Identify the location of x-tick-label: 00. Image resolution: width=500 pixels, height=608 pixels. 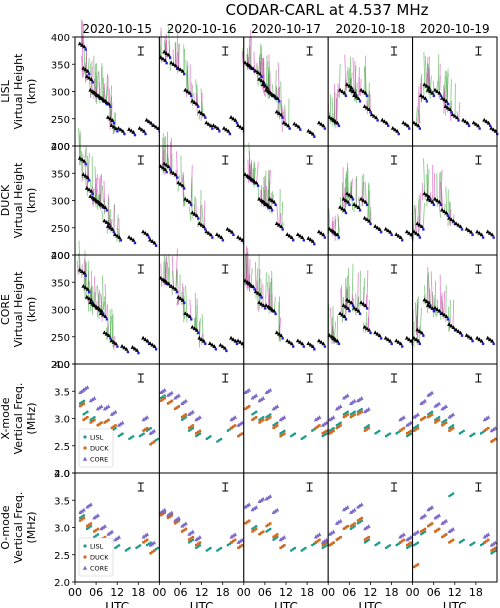
(159, 592).